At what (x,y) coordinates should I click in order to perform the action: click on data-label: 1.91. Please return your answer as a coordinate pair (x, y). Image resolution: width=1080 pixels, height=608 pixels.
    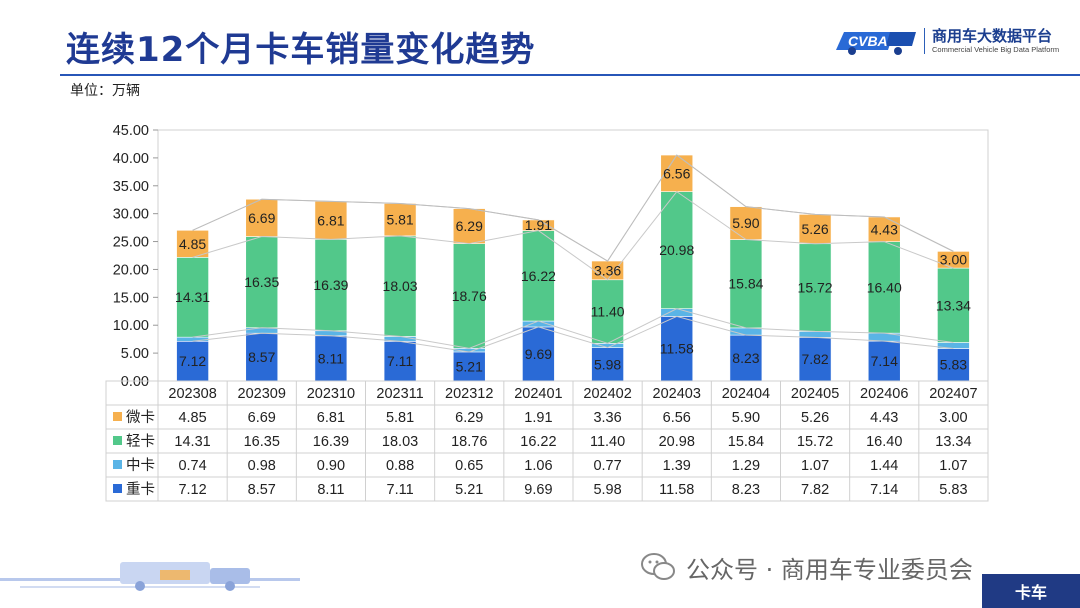
    Looking at the image, I should click on (538, 225).